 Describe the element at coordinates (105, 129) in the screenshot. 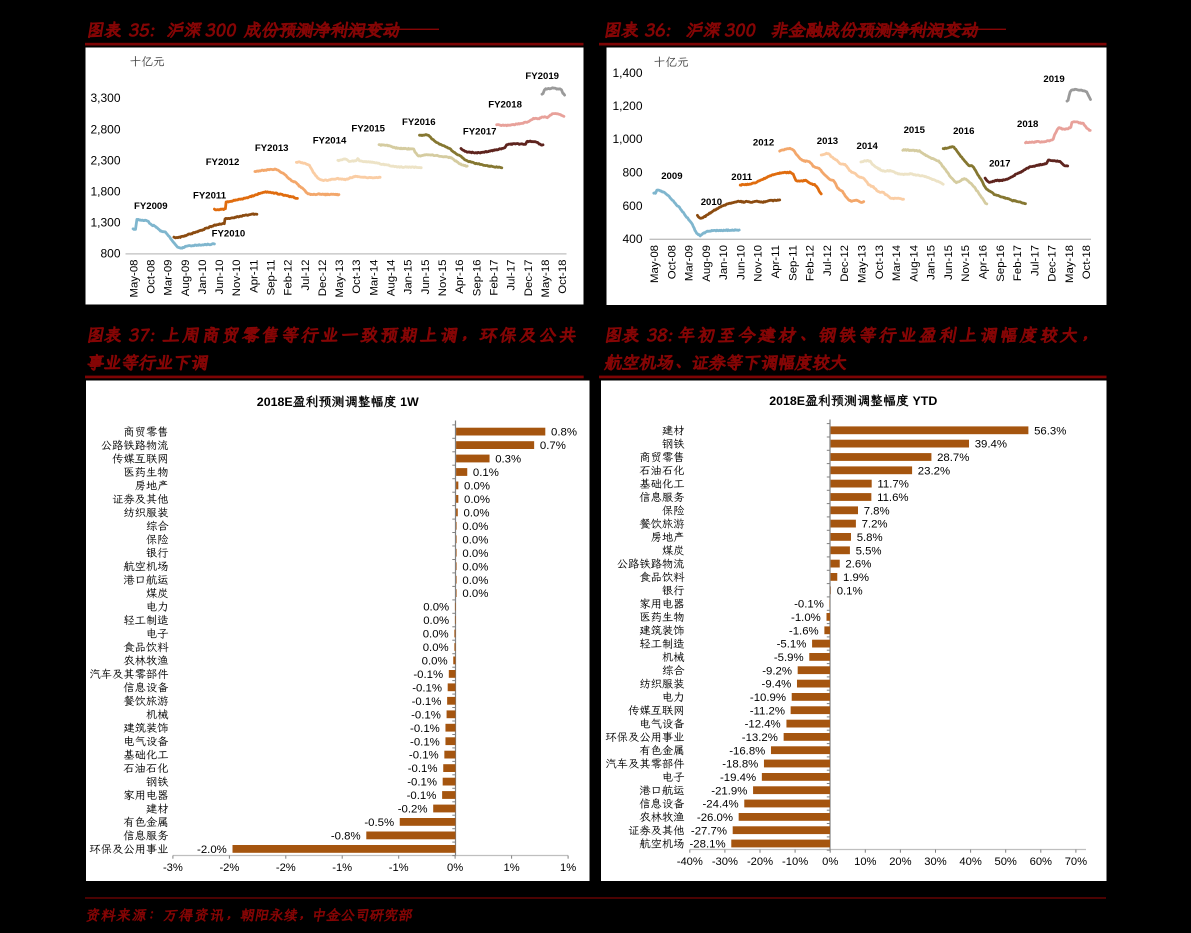

I see `svg-text: 2,800` at that location.